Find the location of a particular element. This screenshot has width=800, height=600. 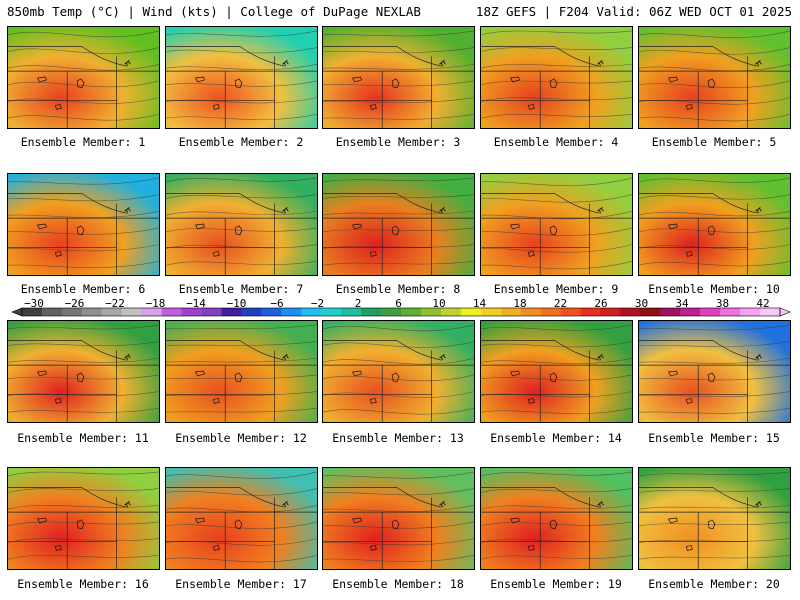

colorbar-tick-label: −10 is located at coordinates (236, 303).